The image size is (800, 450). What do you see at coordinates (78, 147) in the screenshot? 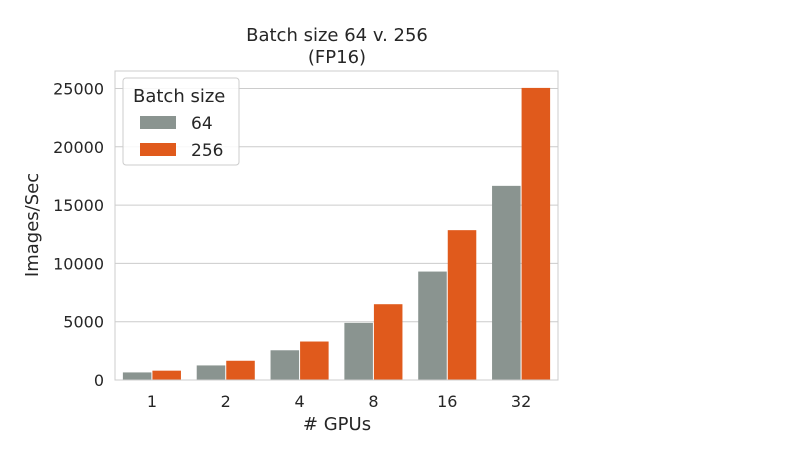
I see `y-tick-label: 20000` at bounding box center [78, 147].